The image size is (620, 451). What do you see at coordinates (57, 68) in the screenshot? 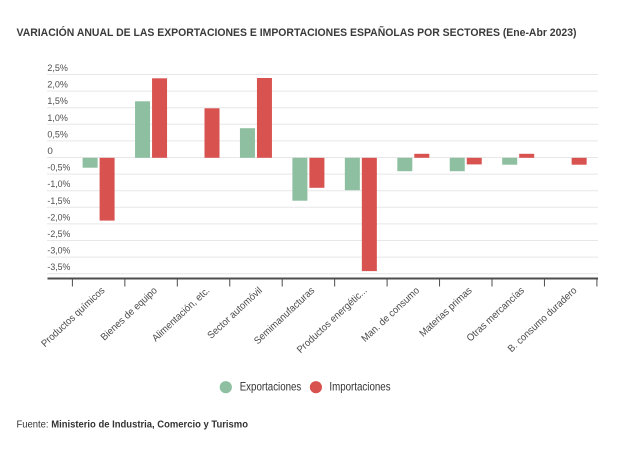
I see `svg-text: 2,5%` at bounding box center [57, 68].